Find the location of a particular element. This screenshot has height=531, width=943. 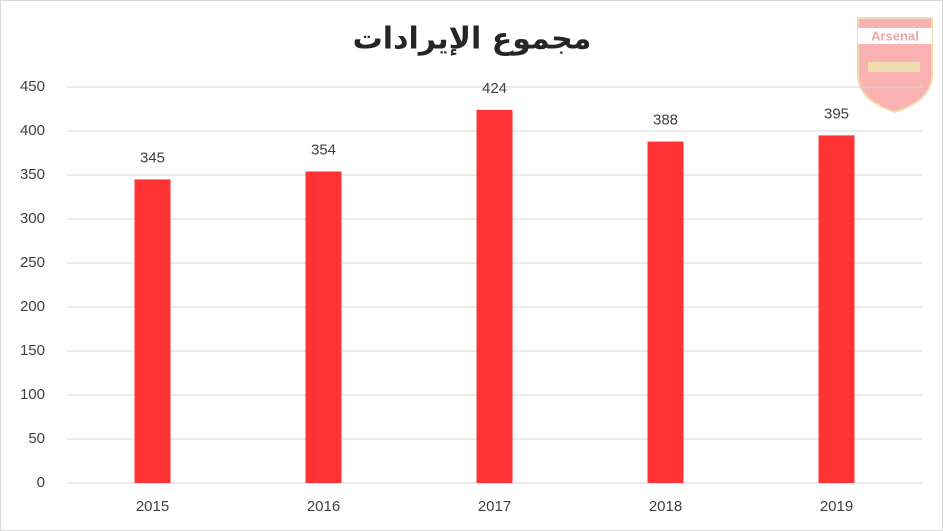

logo: Arsenal is located at coordinates (895, 65).